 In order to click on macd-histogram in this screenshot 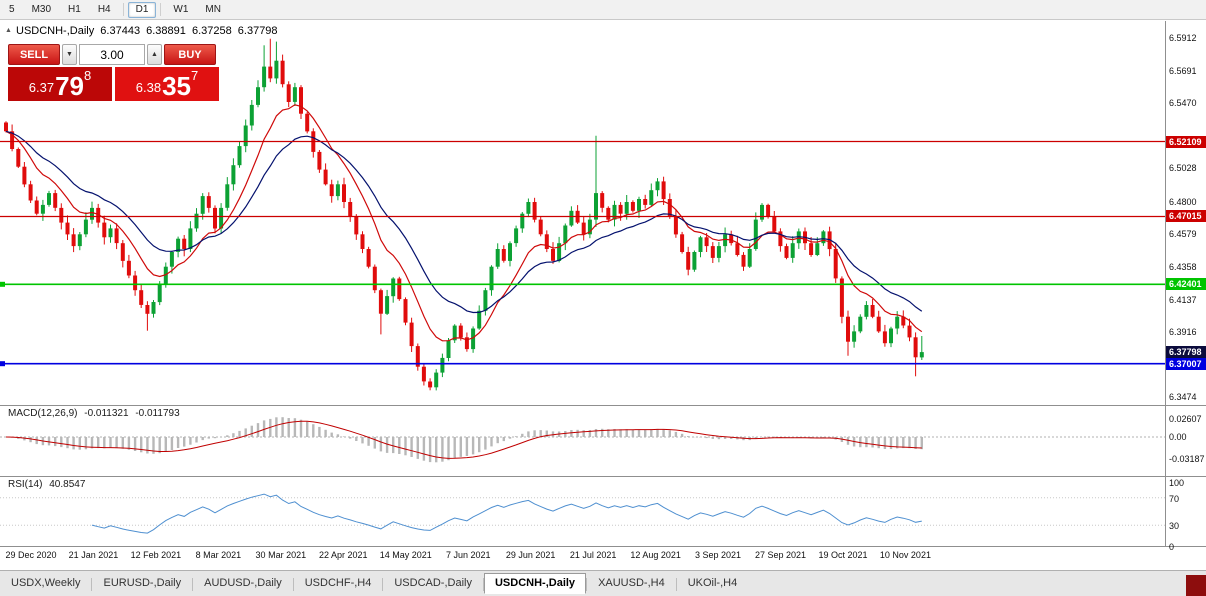, I will do `click(582, 440)`.